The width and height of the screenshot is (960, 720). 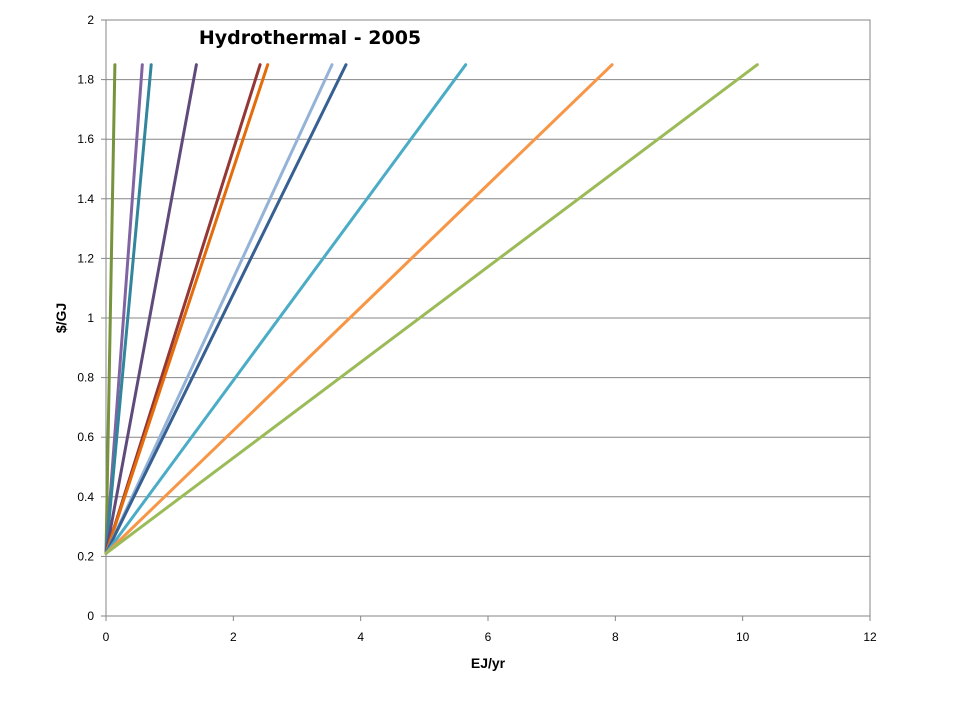 I want to click on y-tick-label: 1.4, so click(x=85, y=199).